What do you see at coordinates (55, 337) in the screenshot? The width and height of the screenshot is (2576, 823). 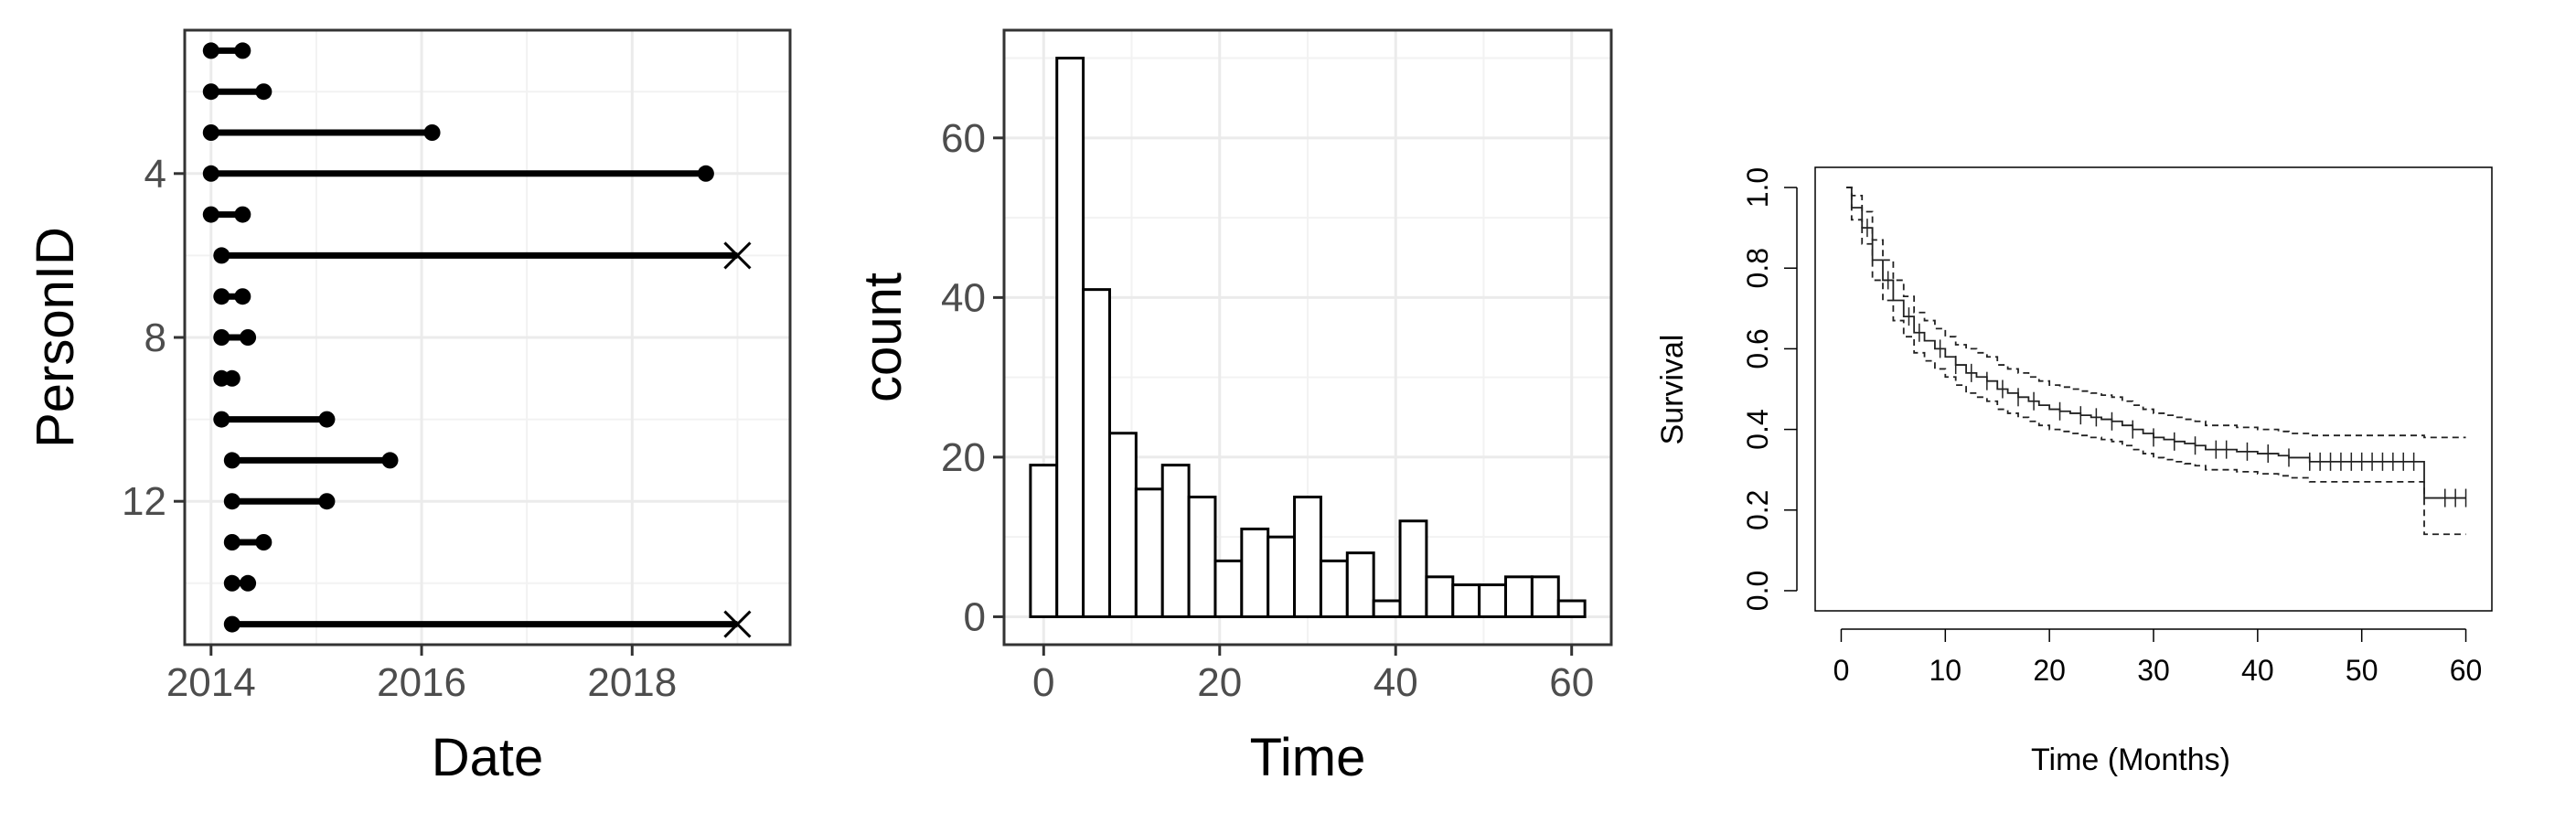 I see `dumbbell-y-axis-title: PersonID` at bounding box center [55, 337].